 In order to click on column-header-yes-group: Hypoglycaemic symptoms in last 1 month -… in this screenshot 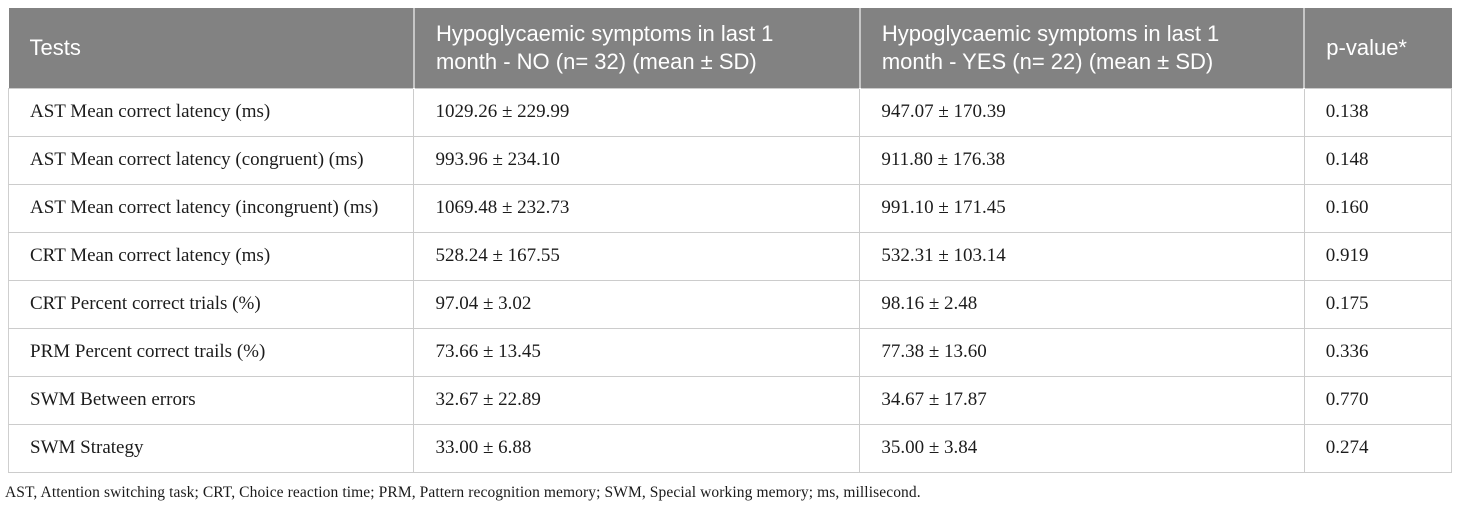, I will do `click(1081, 48)`.